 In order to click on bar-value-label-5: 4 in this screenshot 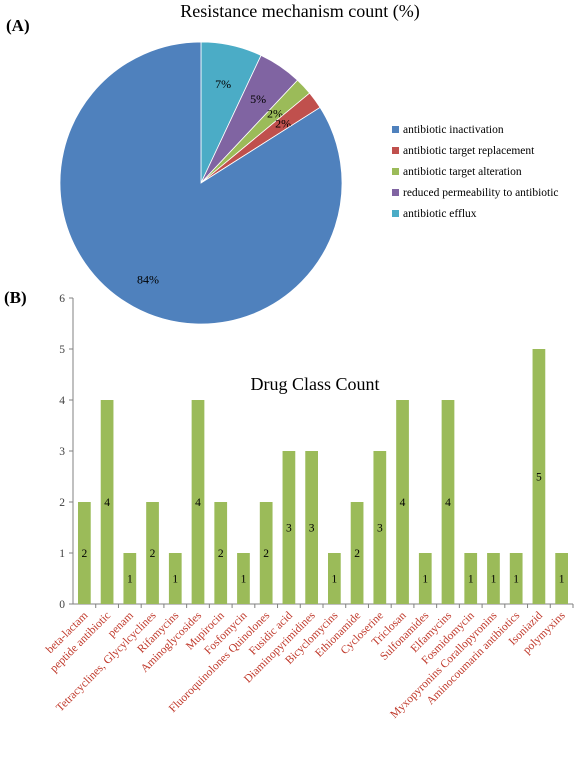, I will do `click(198, 503)`.